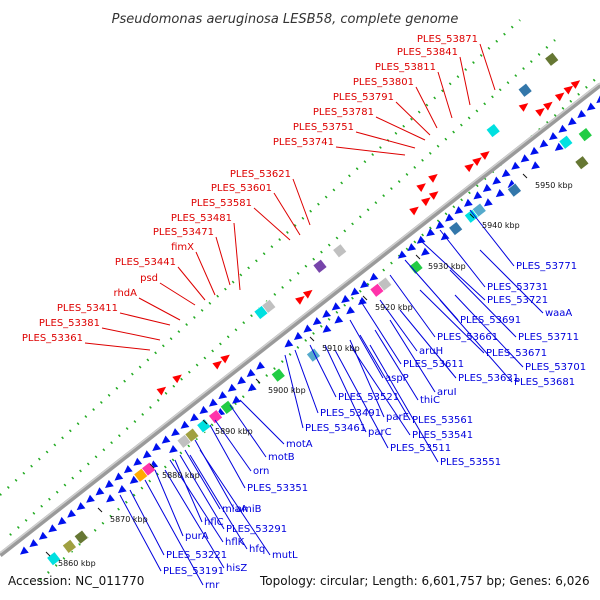  Describe the element at coordinates (516, 353) in the screenshot. I see `gene-label: PLES_53671` at that location.